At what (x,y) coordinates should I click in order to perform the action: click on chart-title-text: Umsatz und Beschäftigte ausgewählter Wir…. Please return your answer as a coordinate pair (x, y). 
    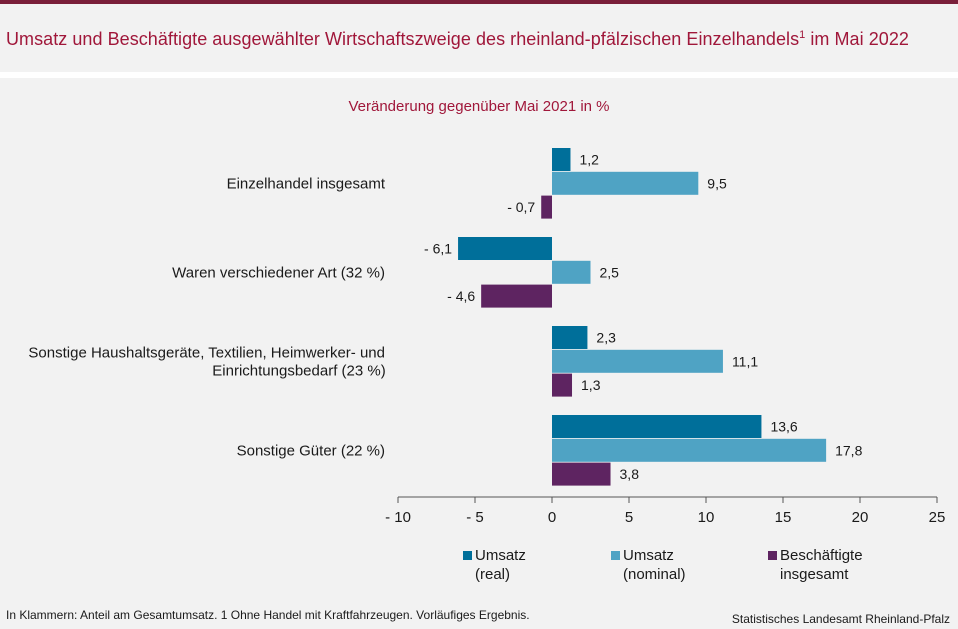
    Looking at the image, I should click on (403, 39).